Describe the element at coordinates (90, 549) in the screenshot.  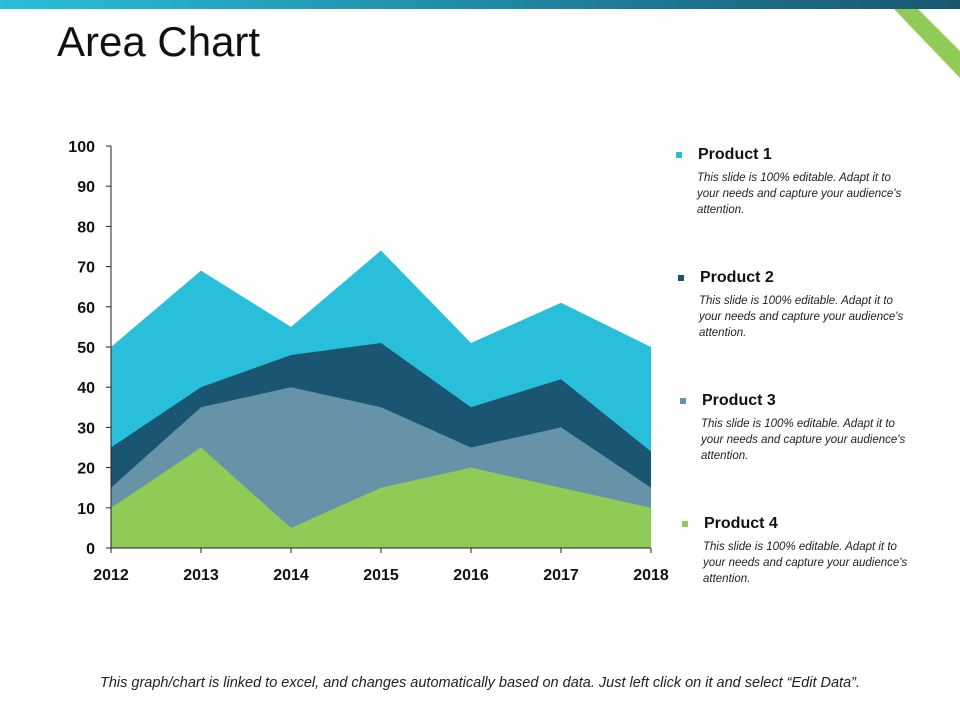
I see `y-tick-label: 0` at that location.